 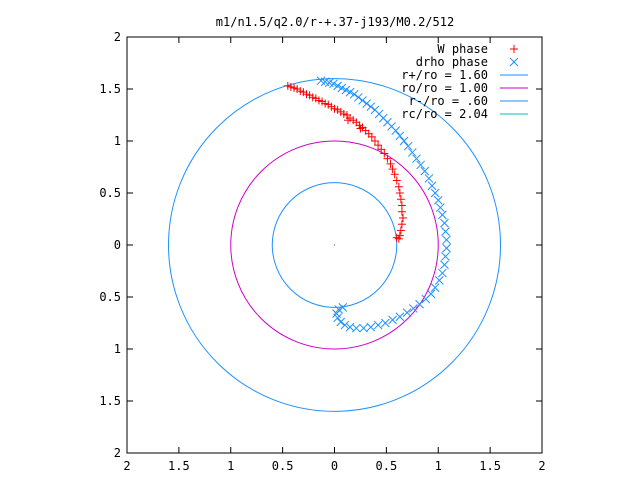 I want to click on x-tick-label: 0, so click(x=334, y=466).